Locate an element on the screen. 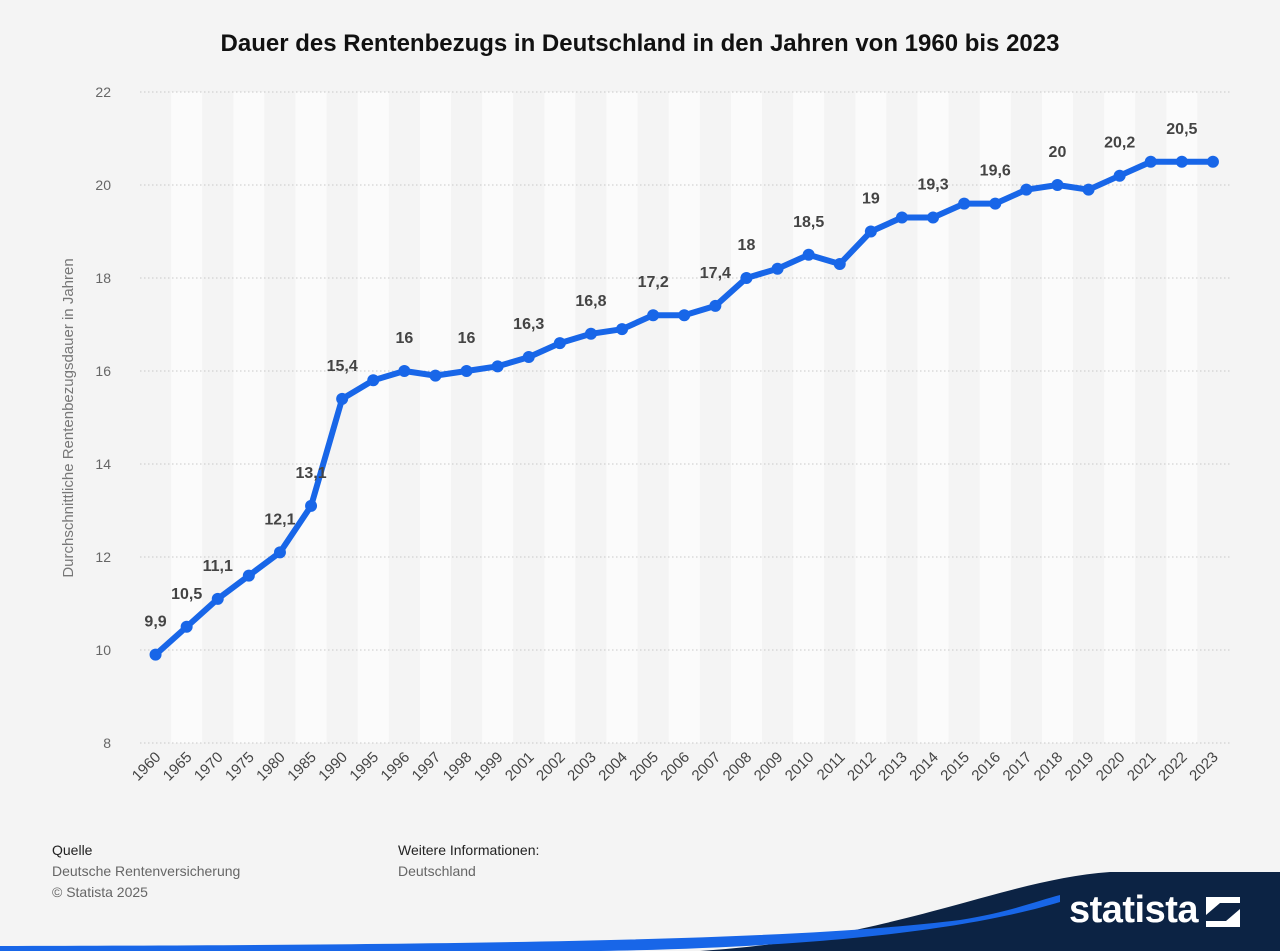 This screenshot has width=1280, height=951. x-tick-label: 1996 is located at coordinates (396, 767).